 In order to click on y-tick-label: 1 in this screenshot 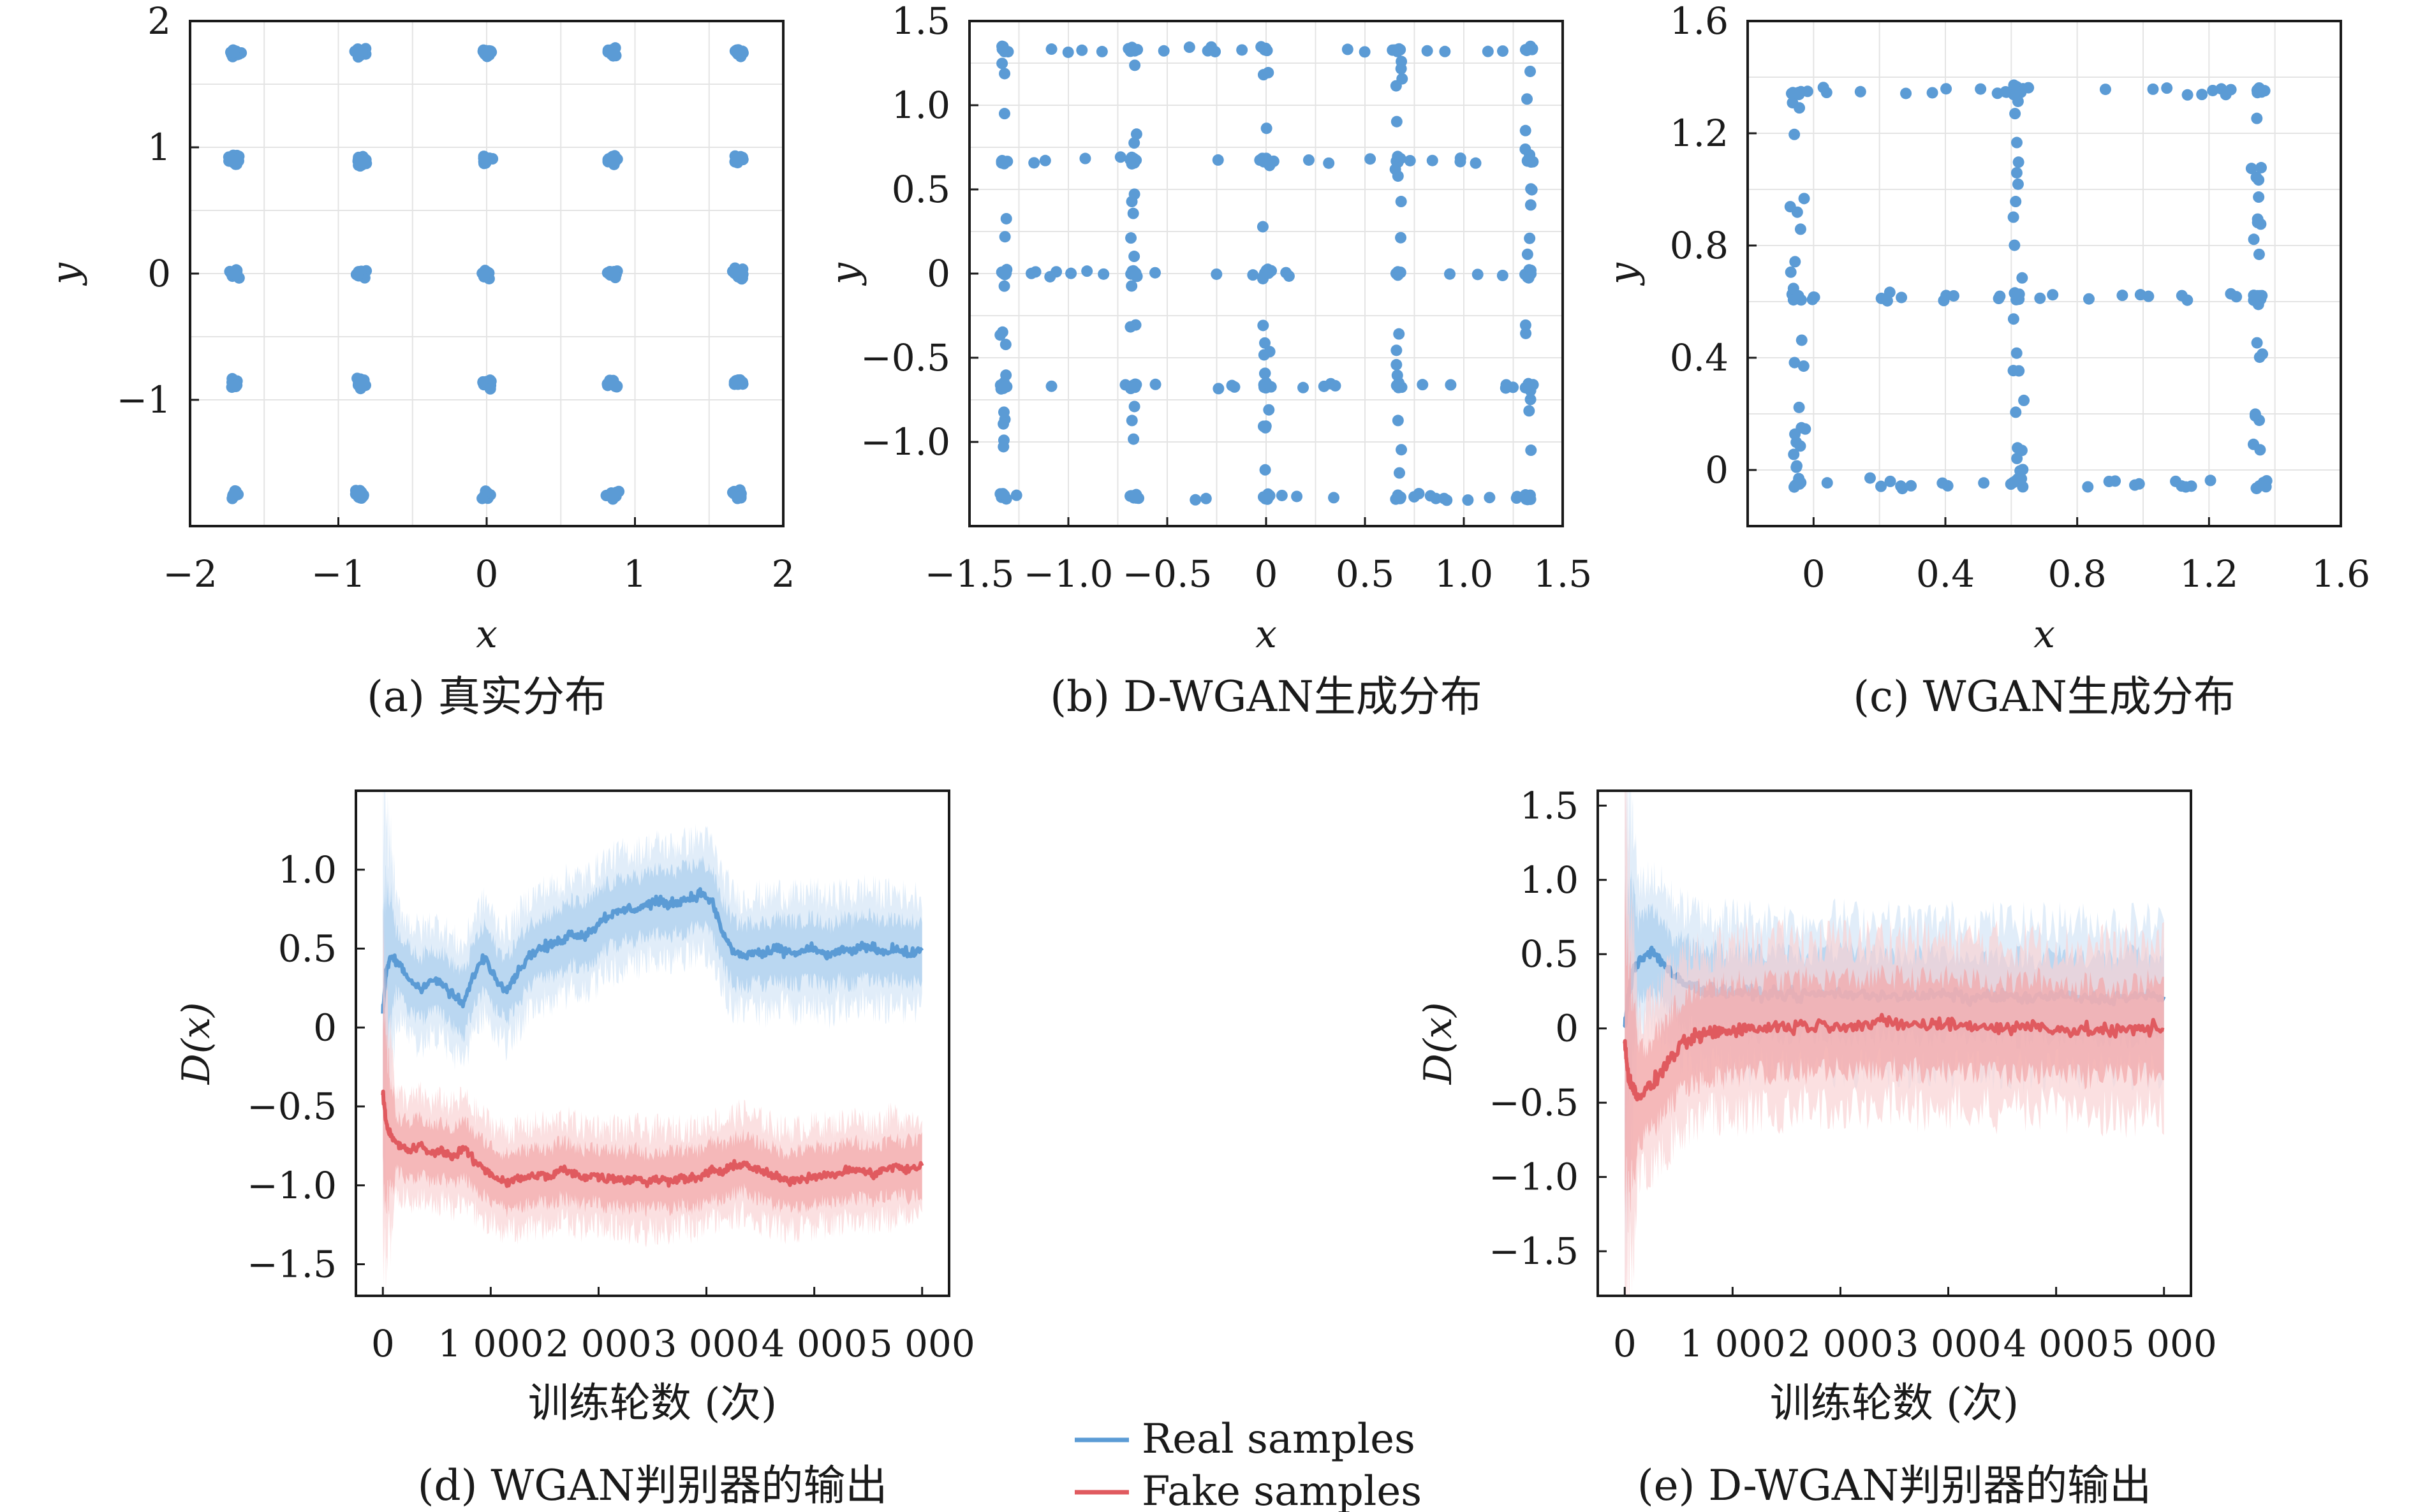, I will do `click(159, 147)`.